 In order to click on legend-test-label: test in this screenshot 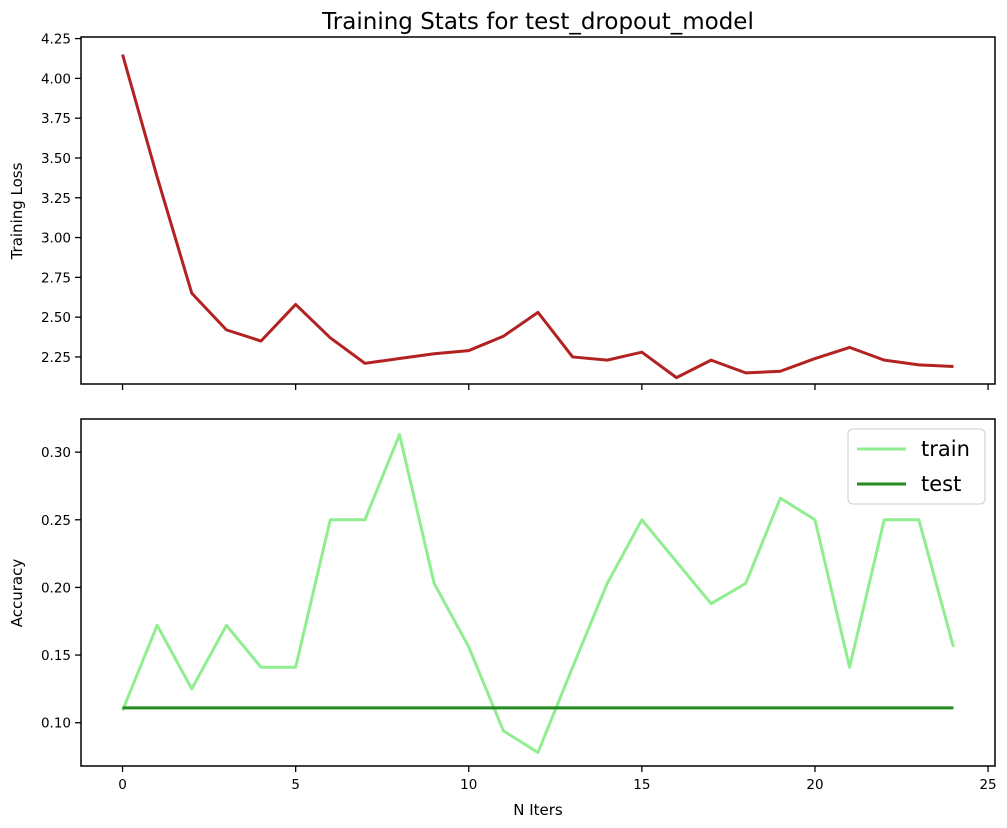, I will do `click(941, 484)`.